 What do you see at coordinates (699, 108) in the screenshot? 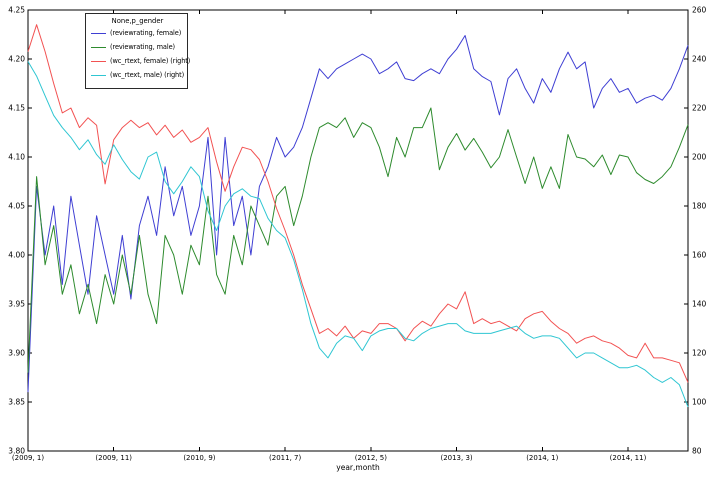
I see `right-axis-tick-label: 220` at bounding box center [699, 108].